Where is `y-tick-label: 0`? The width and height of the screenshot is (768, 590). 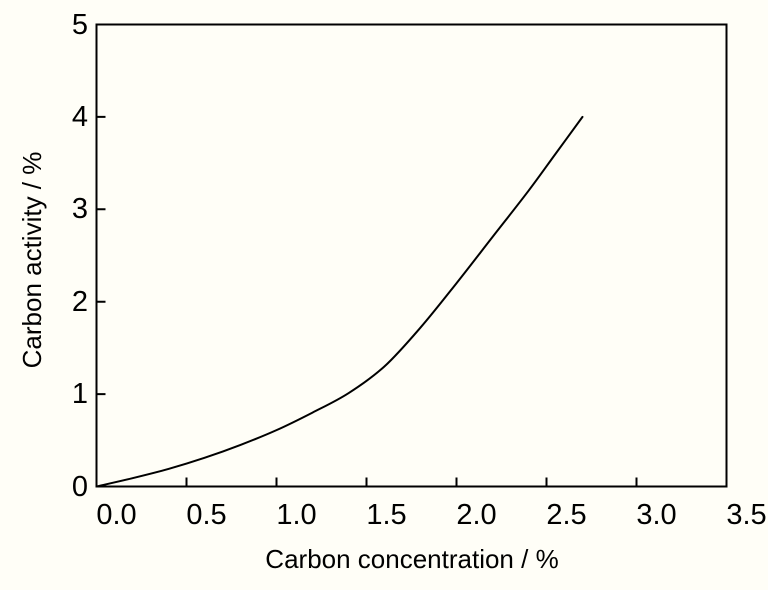 y-tick-label: 0 is located at coordinates (79, 486).